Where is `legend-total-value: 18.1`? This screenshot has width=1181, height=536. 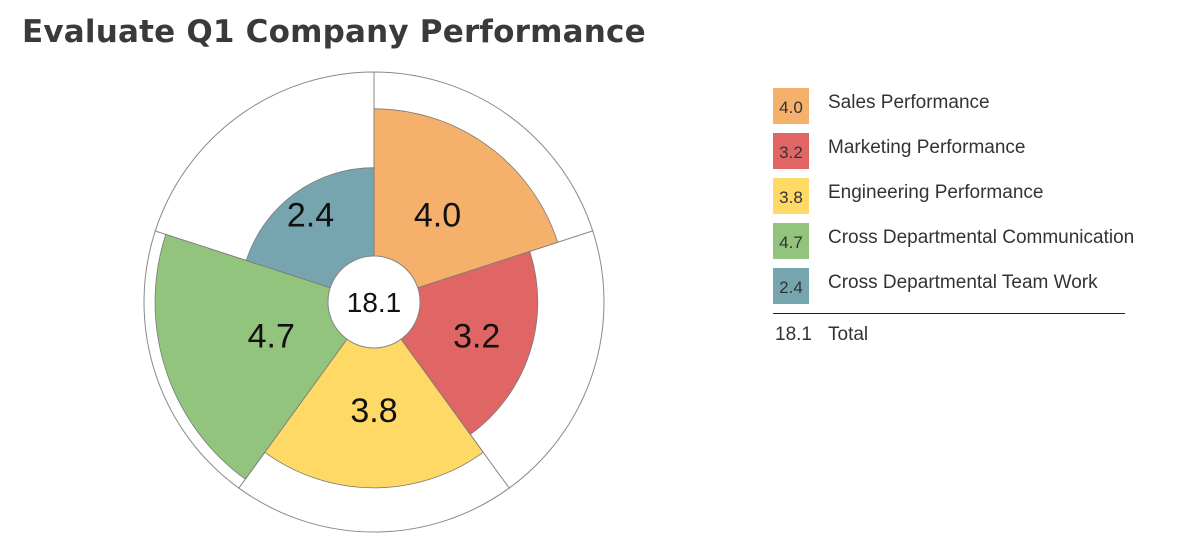
legend-total-value: 18.1 is located at coordinates (793, 334).